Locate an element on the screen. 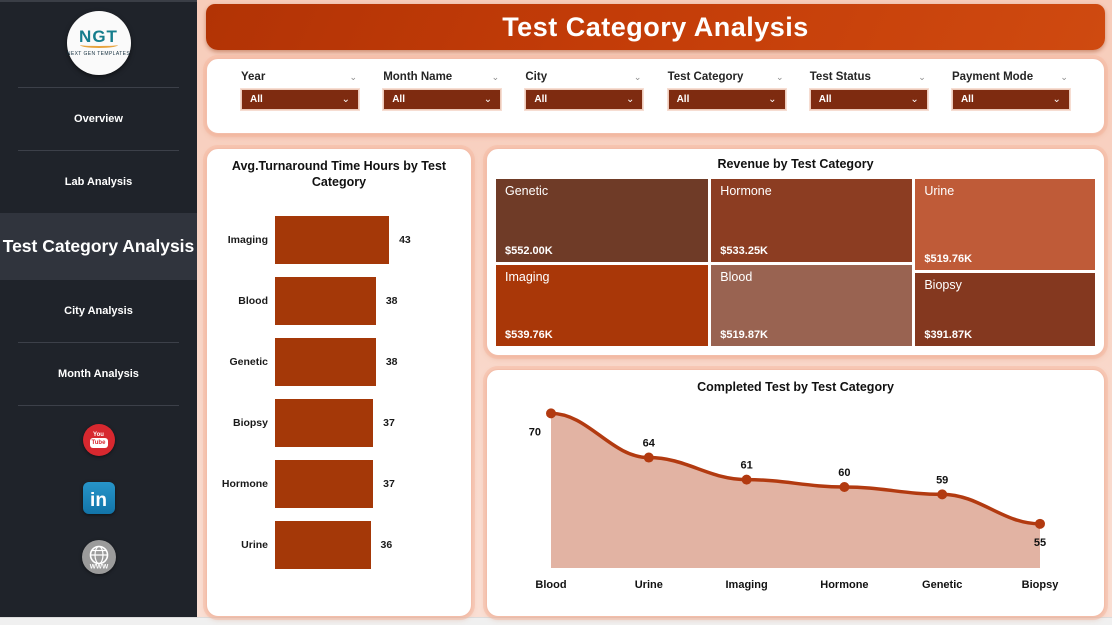 The width and height of the screenshot is (1112, 625). bar-track: 36 is located at coordinates (367, 544).